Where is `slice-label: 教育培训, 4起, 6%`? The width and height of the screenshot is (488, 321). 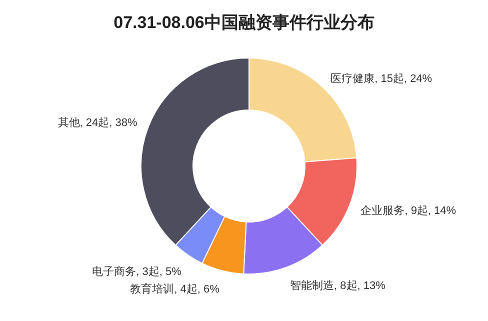 slice-label: 教育培训, 4起, 6% is located at coordinates (175, 289).